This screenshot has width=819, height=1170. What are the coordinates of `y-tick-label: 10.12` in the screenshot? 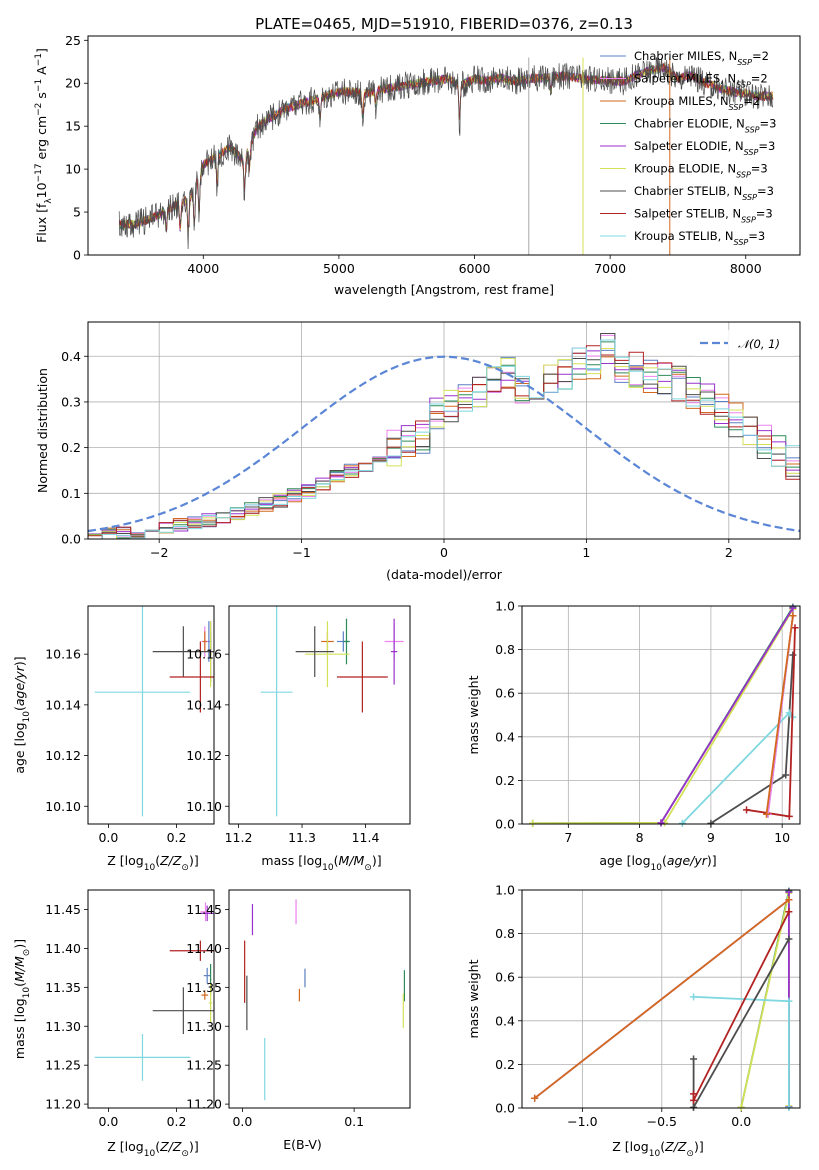 It's located at (63, 755).